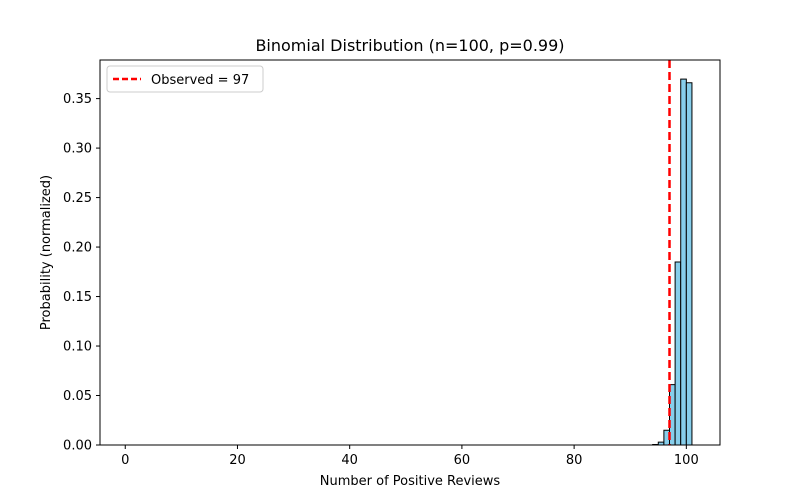  What do you see at coordinates (77, 248) in the screenshot?
I see `y-tick-label: 0.20` at bounding box center [77, 248].